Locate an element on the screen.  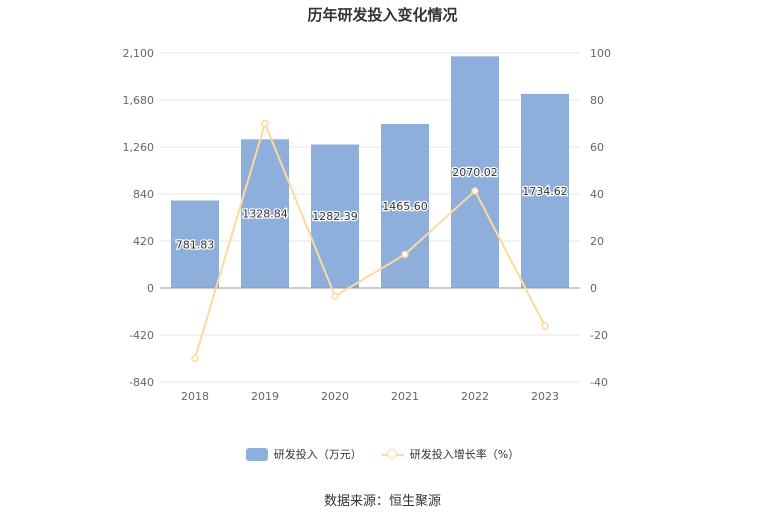
bar-value-label: 1328.84 is located at coordinates (265, 214).